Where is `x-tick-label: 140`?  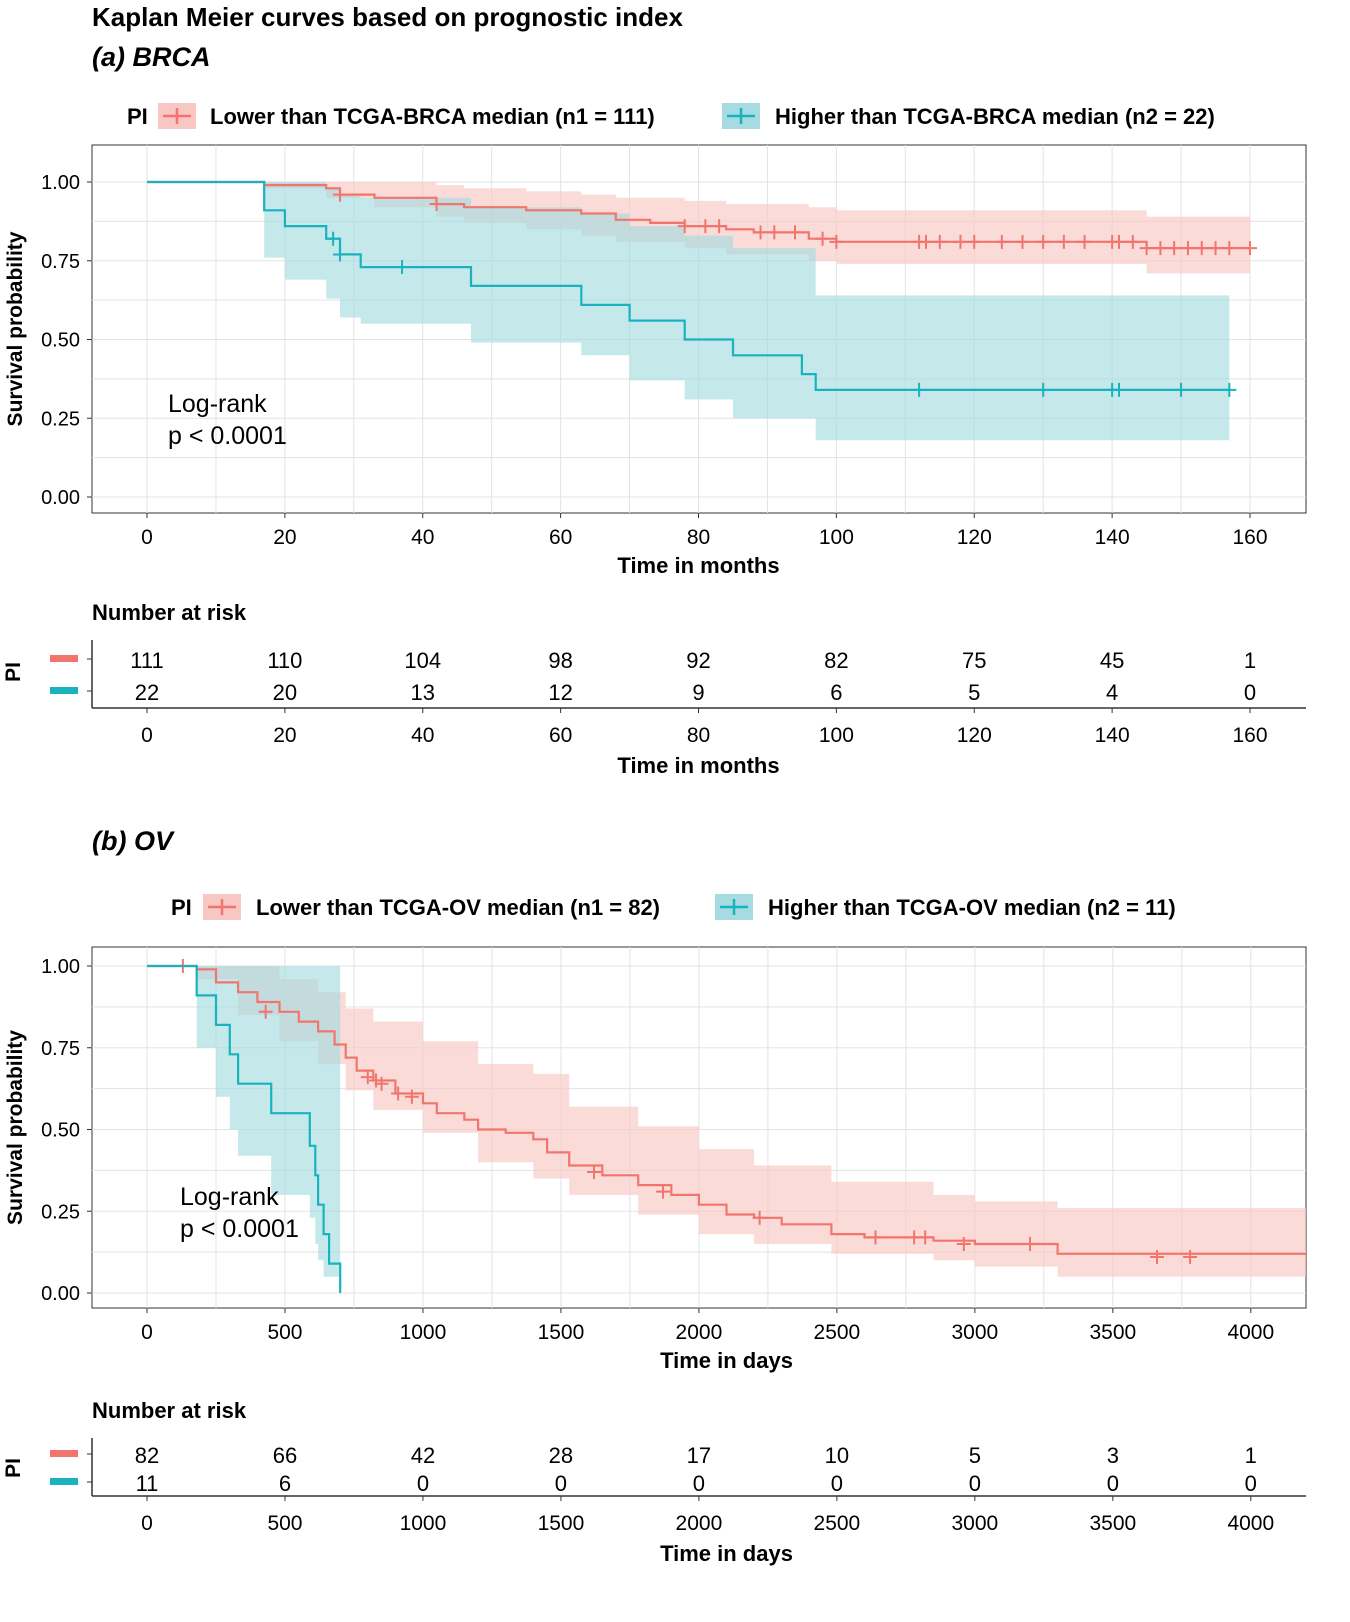 x-tick-label: 140 is located at coordinates (1112, 537).